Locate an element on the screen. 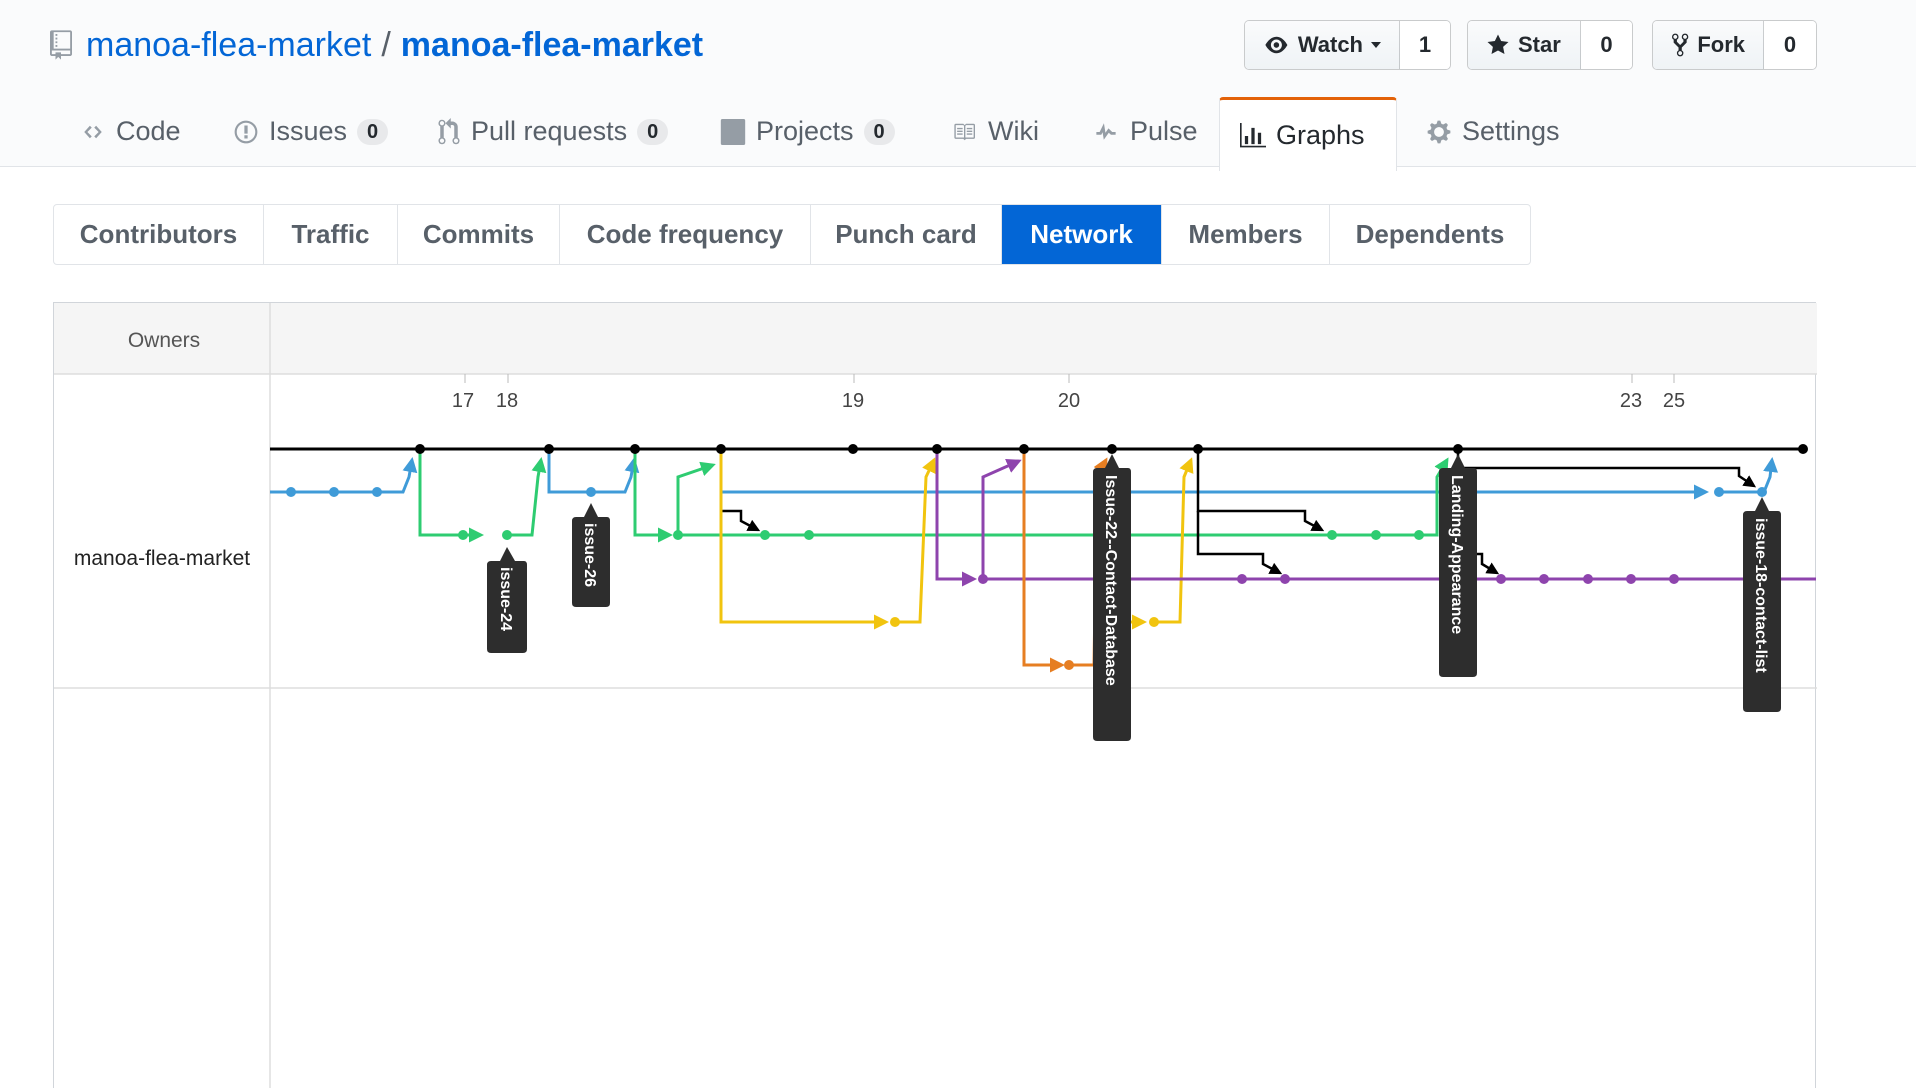 The width and height of the screenshot is (1916, 1088). repo-icon is located at coordinates (61, 45).